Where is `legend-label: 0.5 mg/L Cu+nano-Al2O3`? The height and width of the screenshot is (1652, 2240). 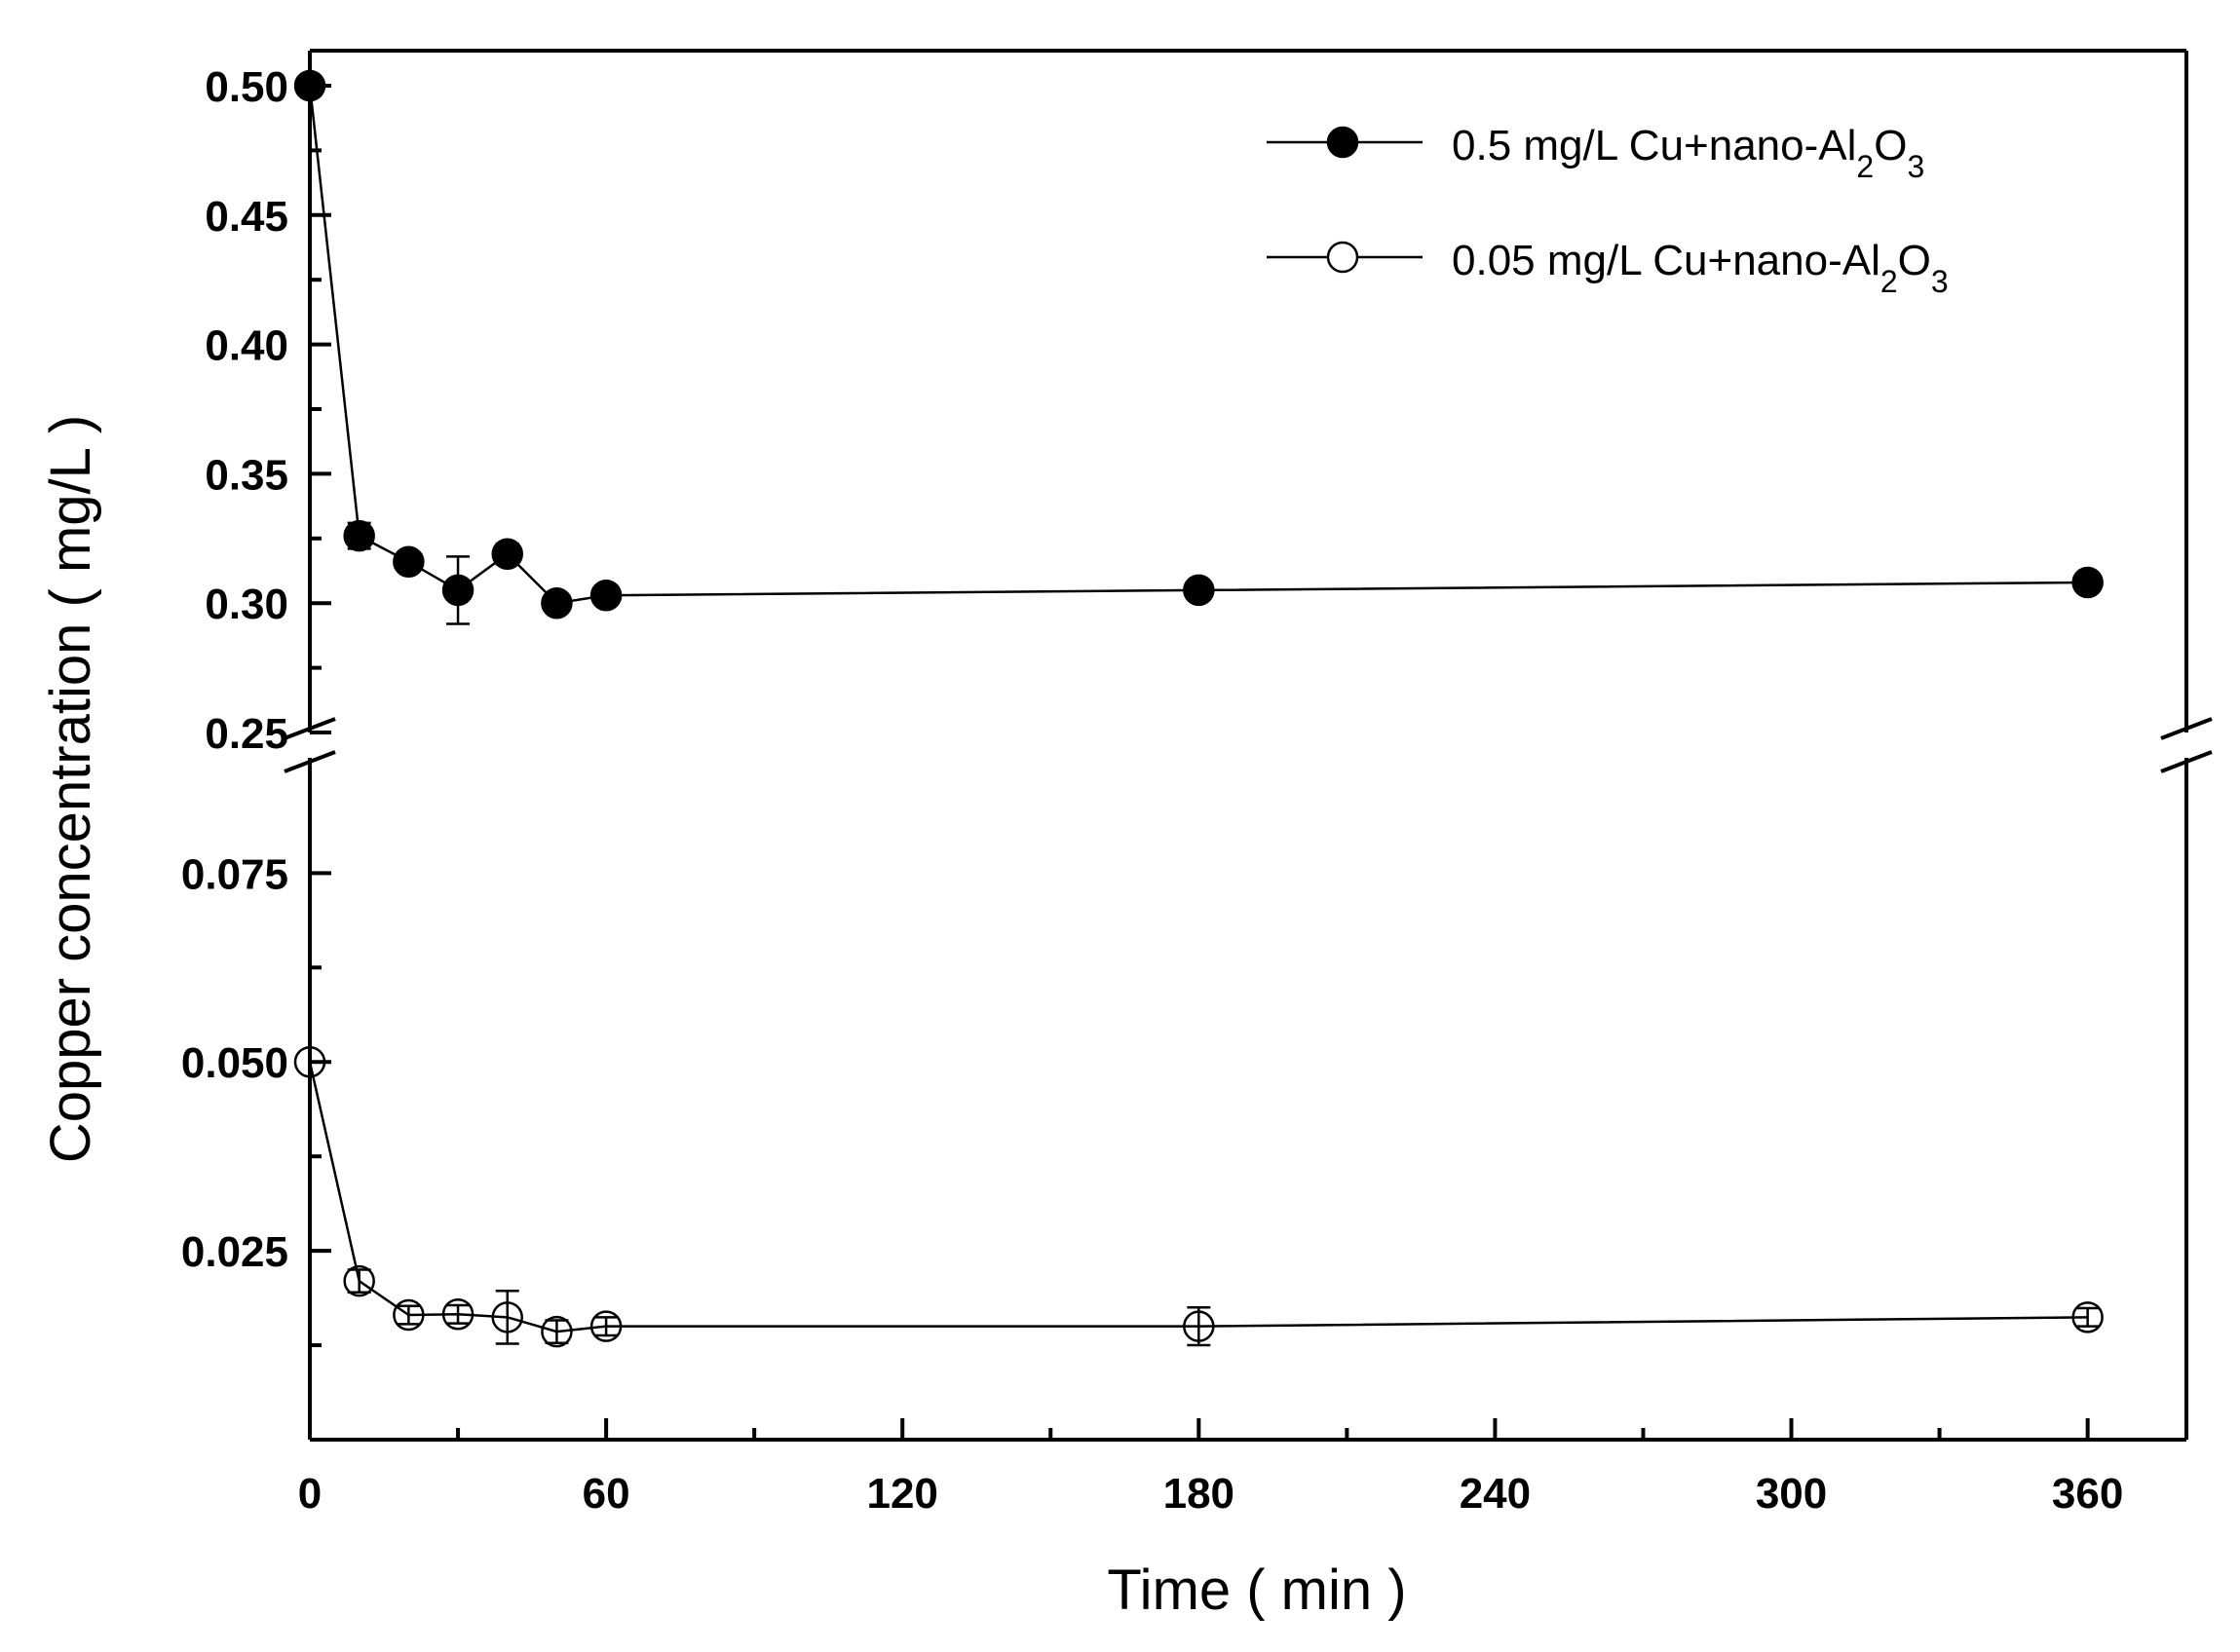
legend-label: 0.5 mg/L Cu+nano-Al2O3 is located at coordinates (1688, 153).